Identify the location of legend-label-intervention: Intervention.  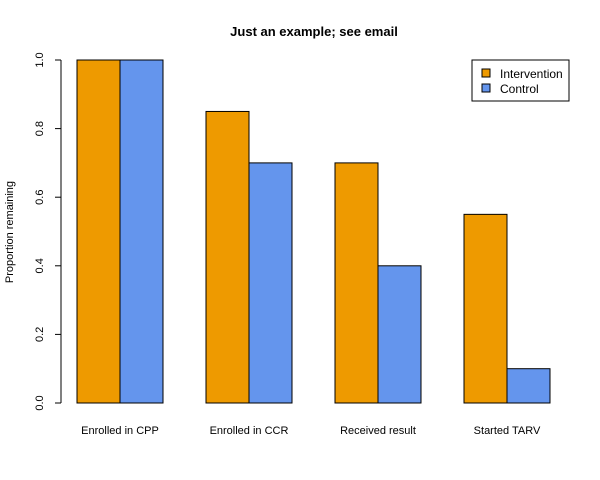
(531, 74).